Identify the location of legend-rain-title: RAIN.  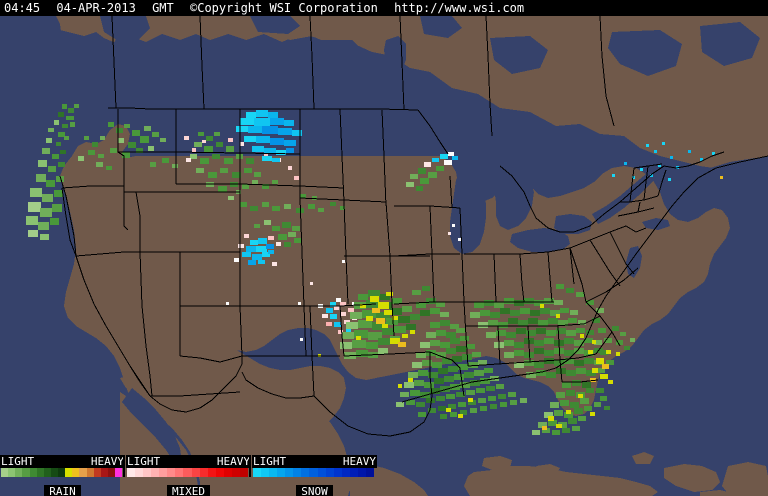
(62, 490).